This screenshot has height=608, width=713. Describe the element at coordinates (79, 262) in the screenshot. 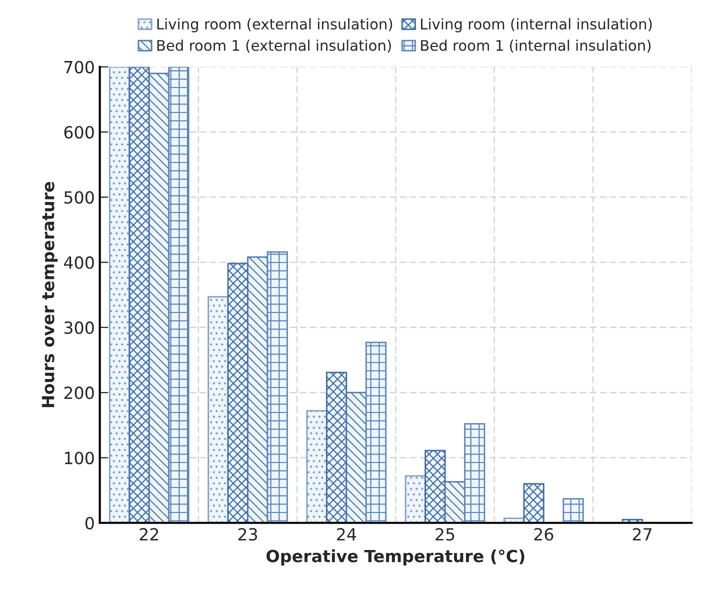

I see `y-tick-label: 400` at that location.